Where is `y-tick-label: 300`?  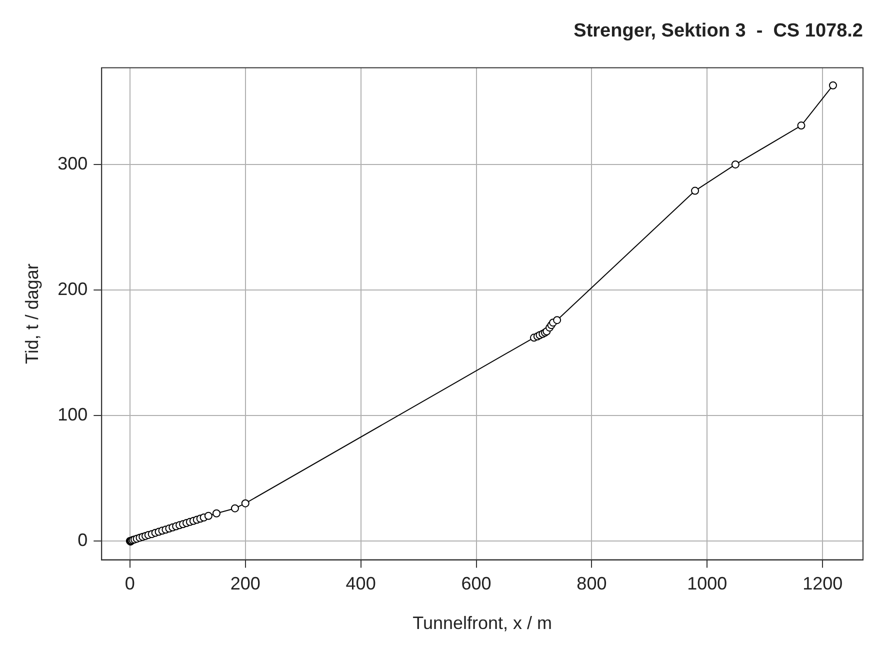
y-tick-label: 300 is located at coordinates (73, 163).